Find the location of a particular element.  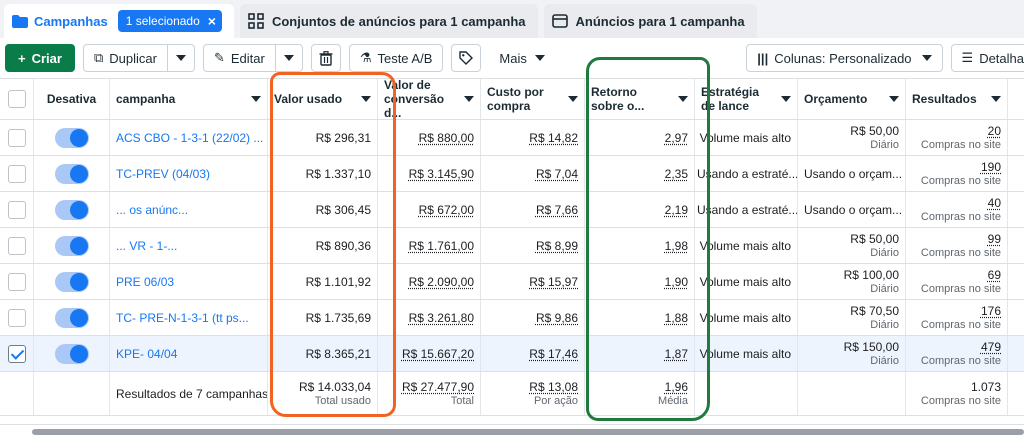

delete-button is located at coordinates (325, 58).